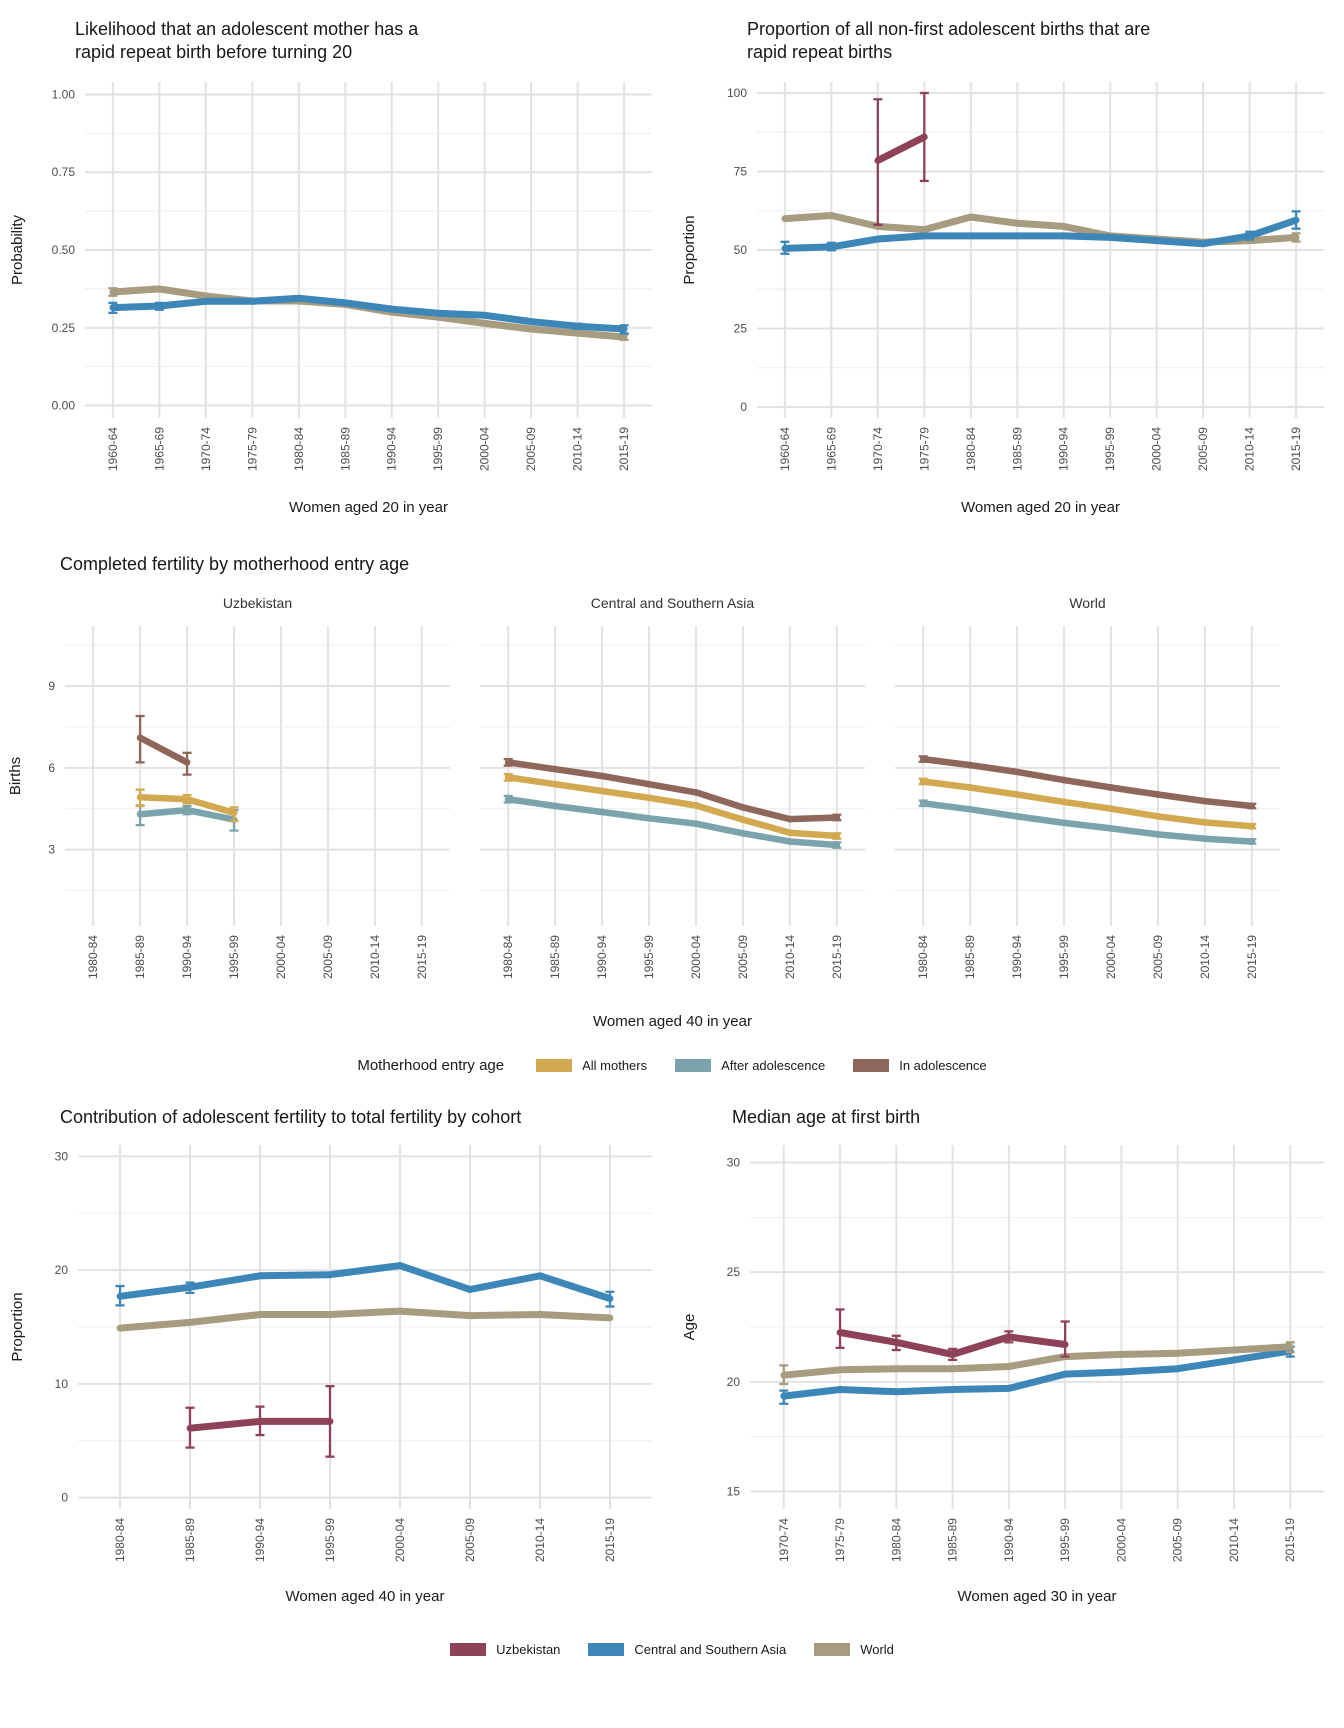  Describe the element at coordinates (952, 1335) in the screenshot. I see `series-uzbekistan` at that location.